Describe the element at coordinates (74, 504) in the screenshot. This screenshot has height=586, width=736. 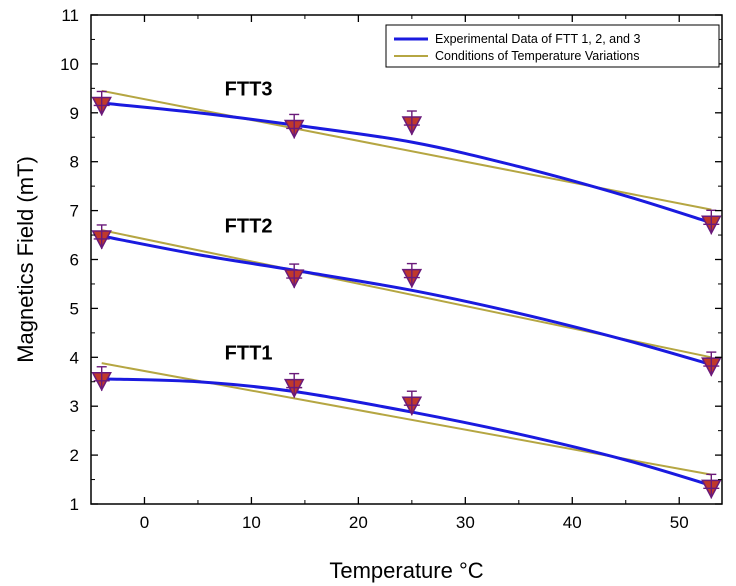
I see `y-tick-label: 1` at that location.